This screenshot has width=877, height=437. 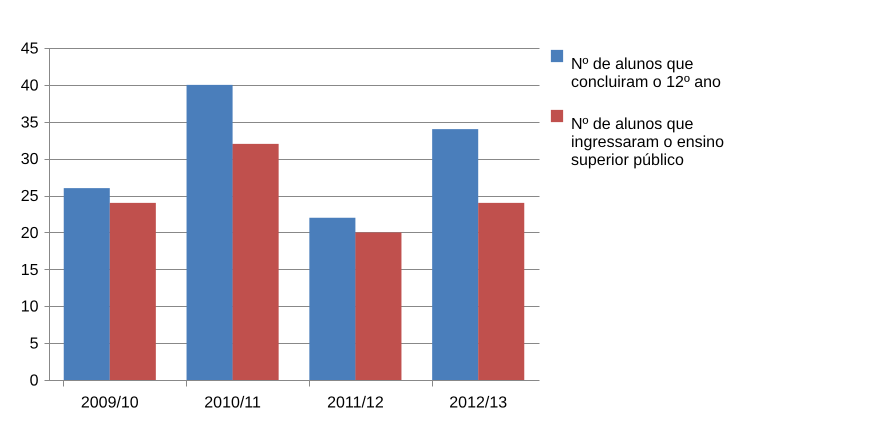 What do you see at coordinates (29, 307) in the screenshot?
I see `y-tick-label: 10` at bounding box center [29, 307].